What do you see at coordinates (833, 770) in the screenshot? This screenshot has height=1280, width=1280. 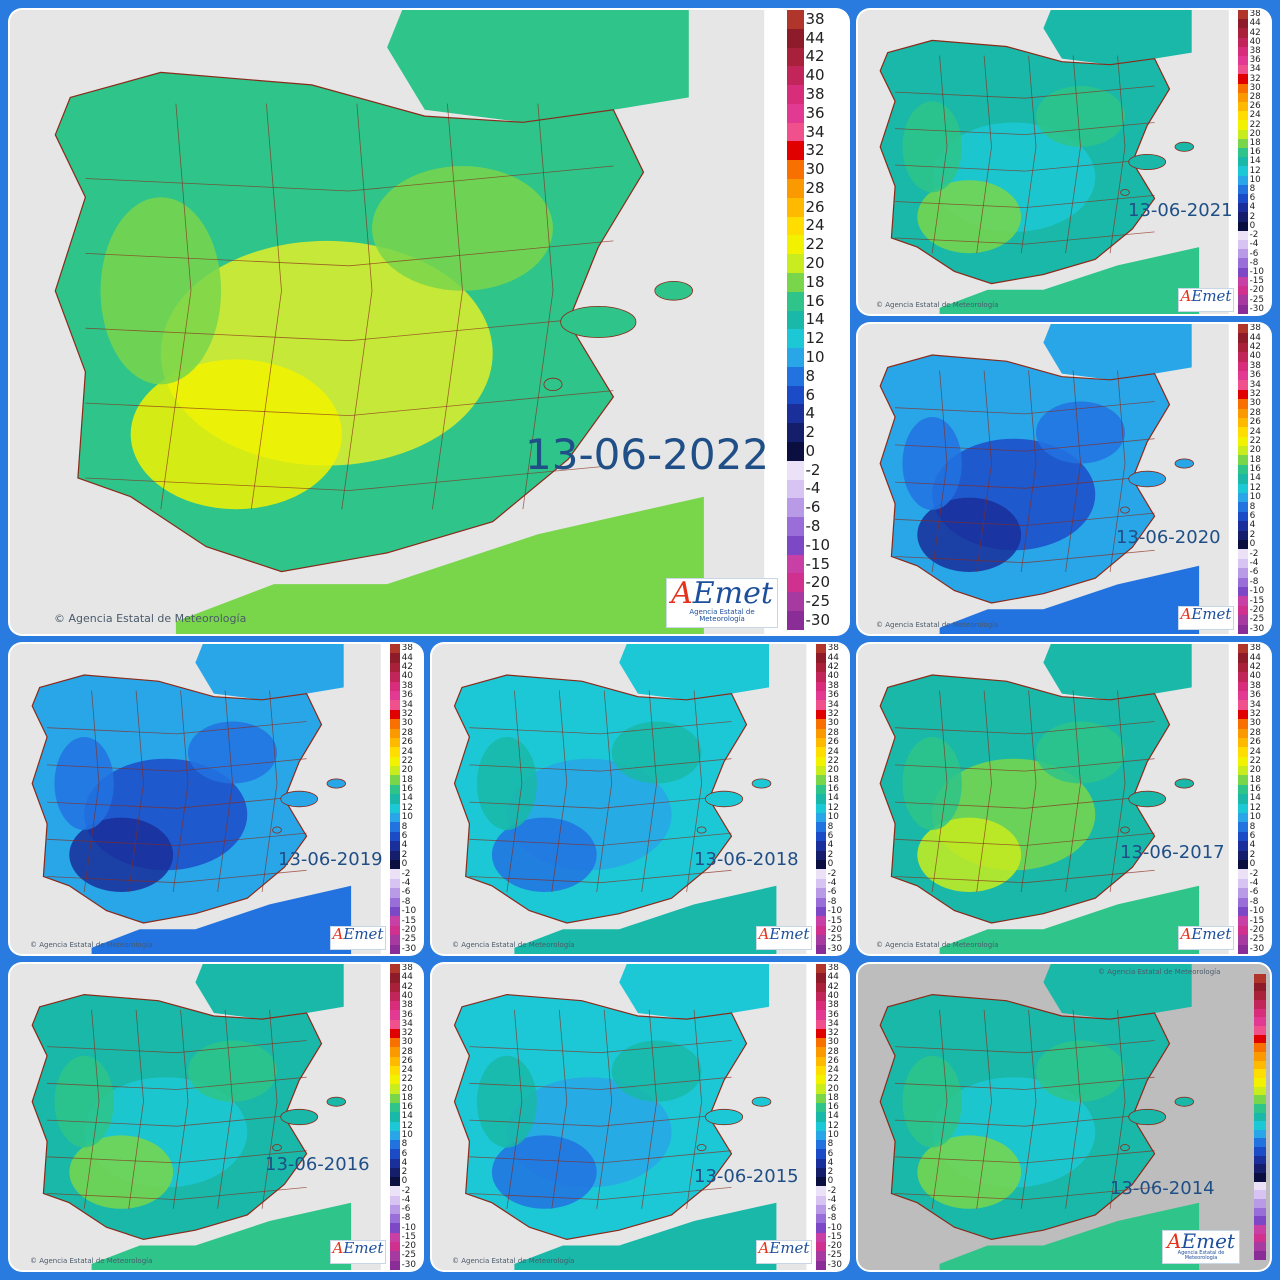 I see `legend-label: 20` at bounding box center [833, 770].